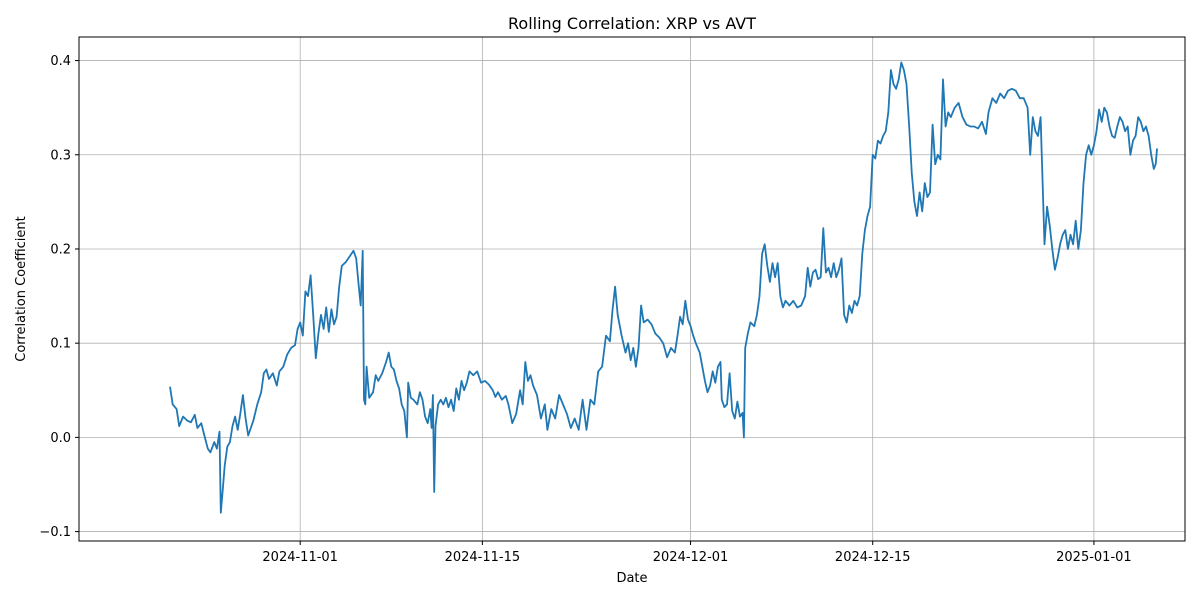  I want to click on y-tick-label: 0.2, so click(60, 249).